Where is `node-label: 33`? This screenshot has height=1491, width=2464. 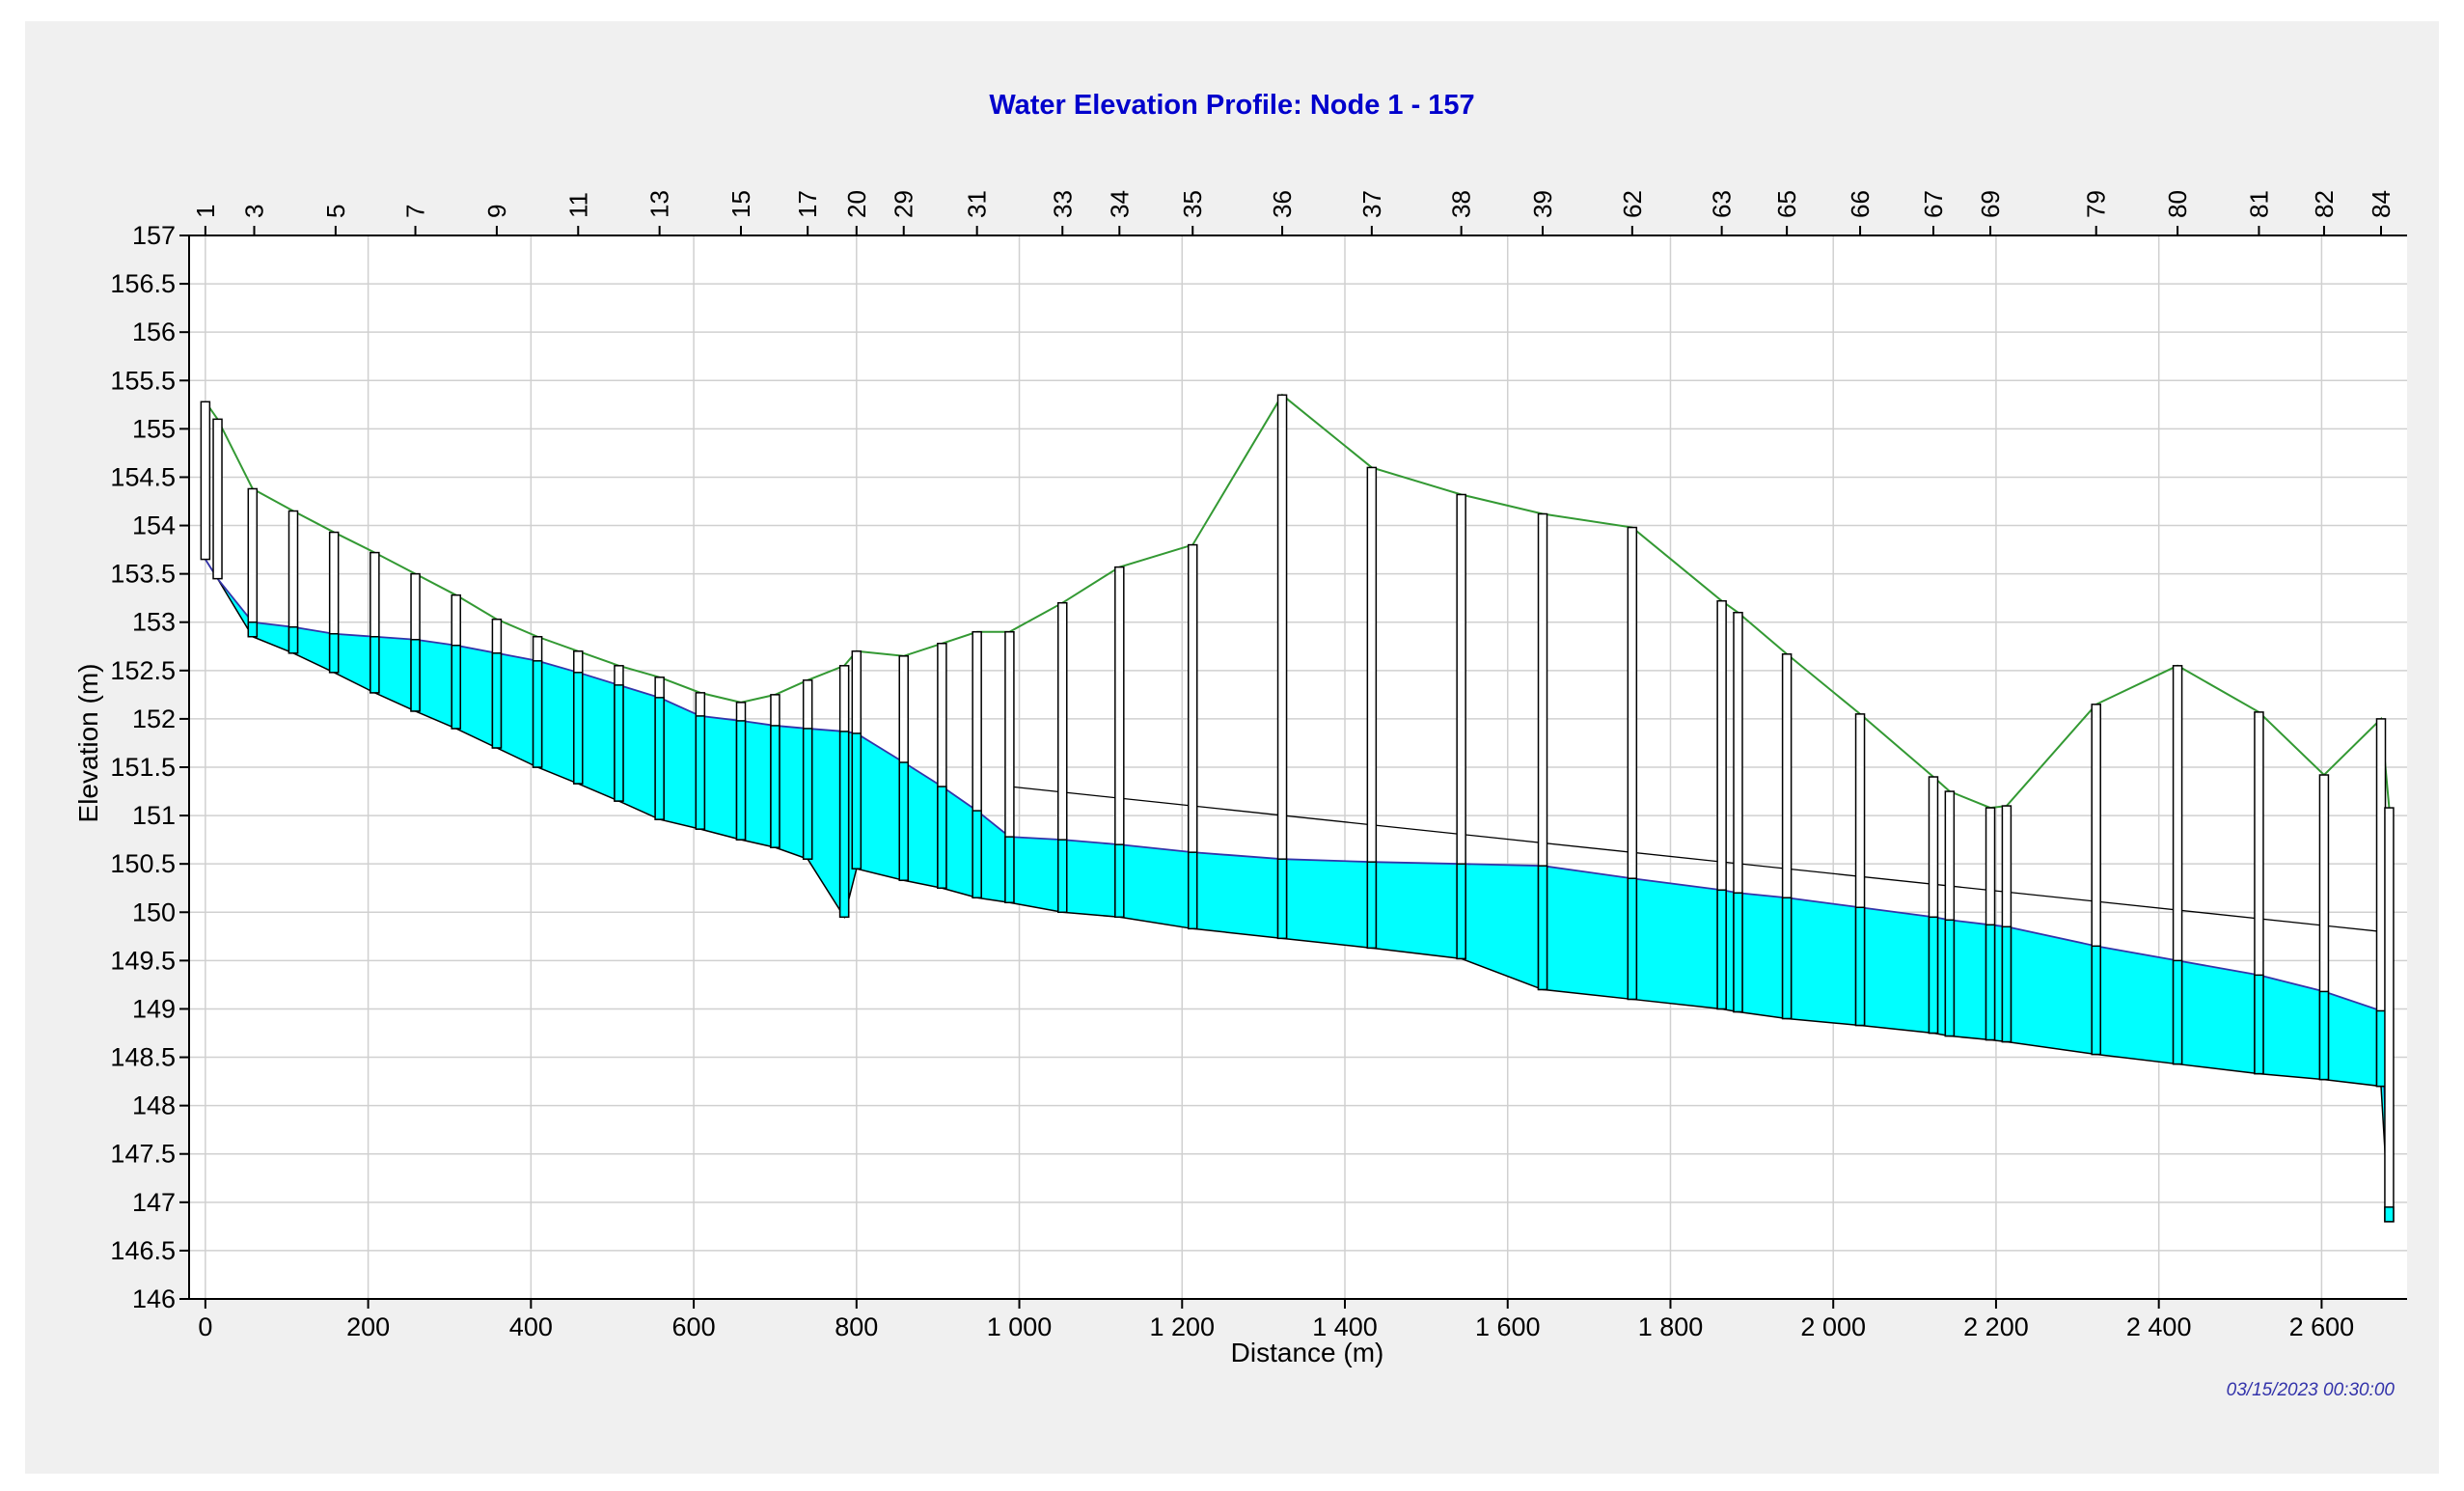 node-label: 33 is located at coordinates (1062, 204).